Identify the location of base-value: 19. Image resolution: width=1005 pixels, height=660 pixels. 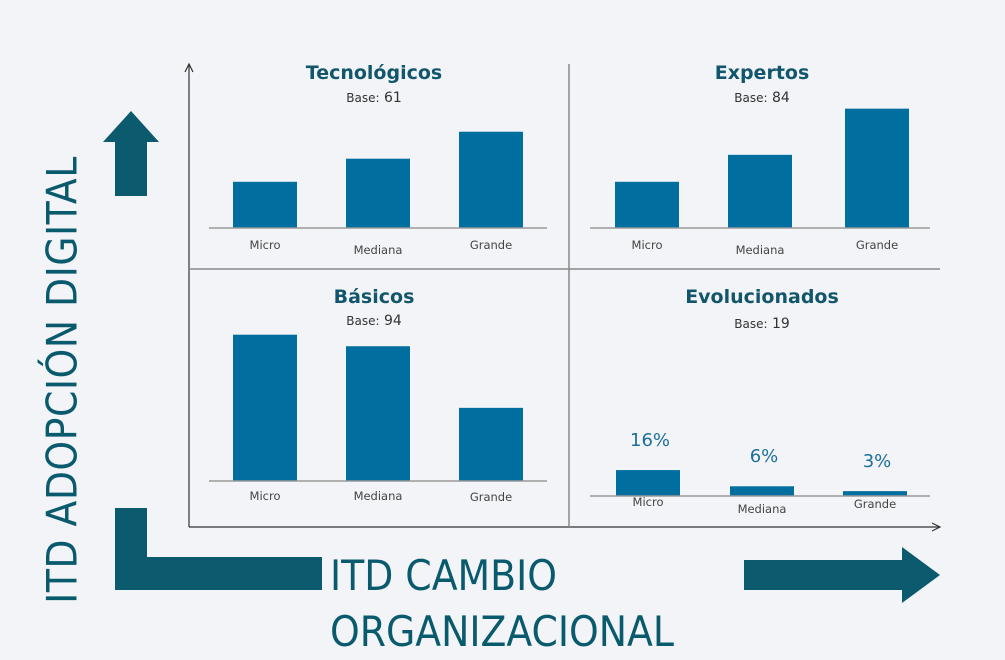
(778, 324).